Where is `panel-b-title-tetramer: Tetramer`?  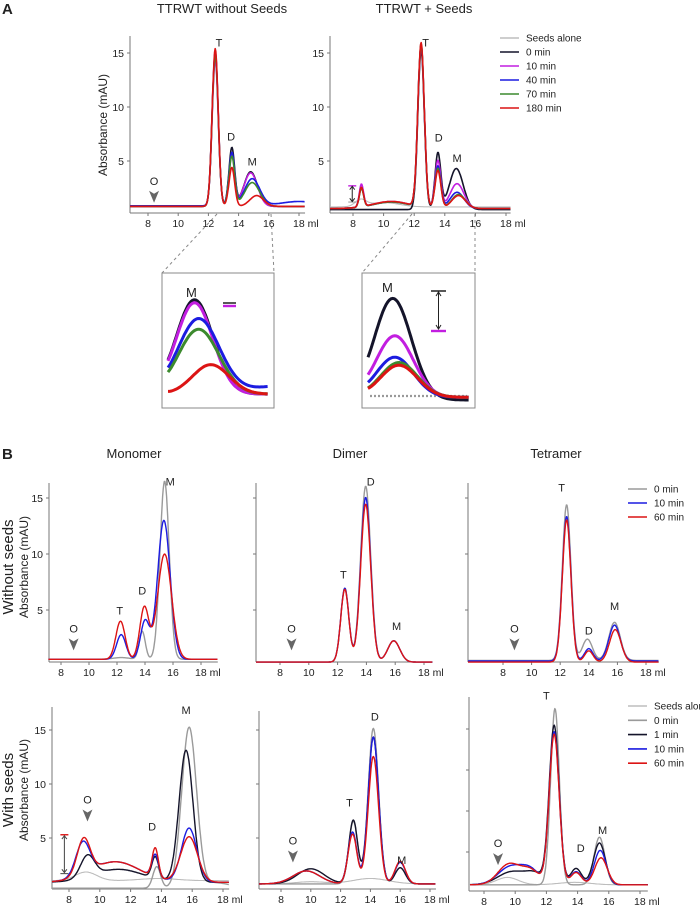 panel-b-title-tetramer: Tetramer is located at coordinates (556, 453).